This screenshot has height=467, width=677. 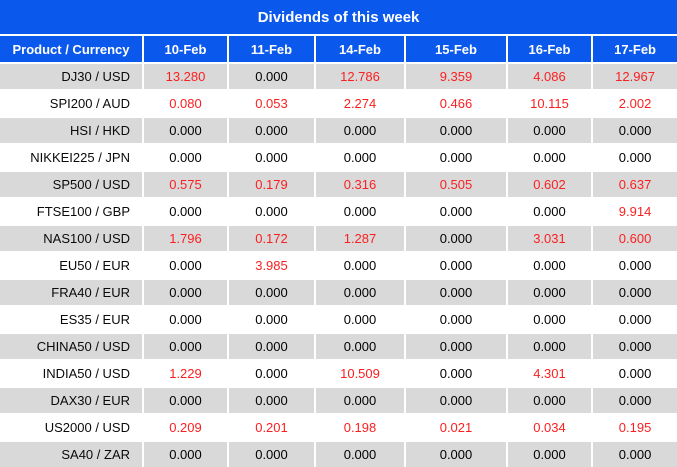 I want to click on column-header-17-feb: 17-Feb, so click(x=635, y=49).